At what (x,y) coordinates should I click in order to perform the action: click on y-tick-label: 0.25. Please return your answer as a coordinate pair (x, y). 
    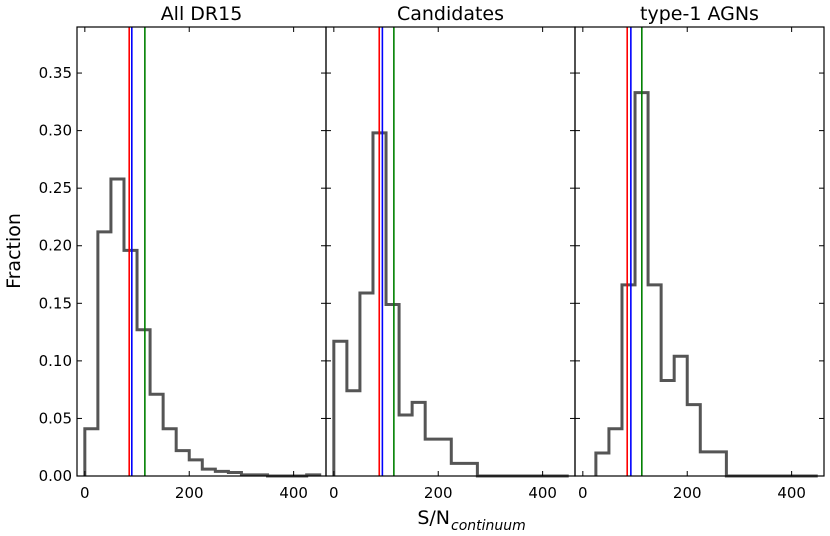
    Looking at the image, I should click on (55, 188).